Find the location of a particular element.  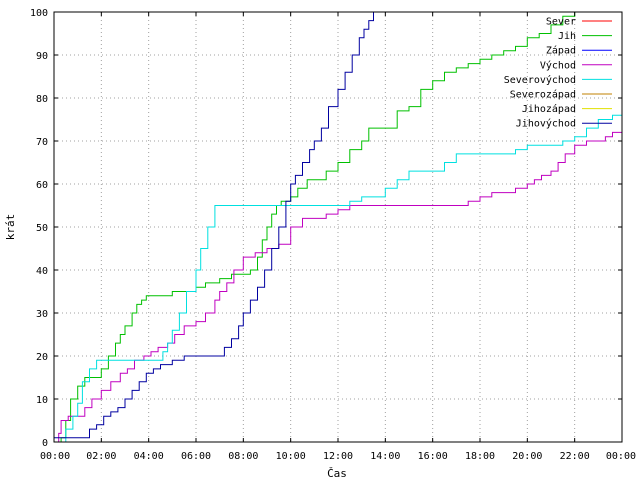

x-tick-label: 08:00 is located at coordinates (243, 456).